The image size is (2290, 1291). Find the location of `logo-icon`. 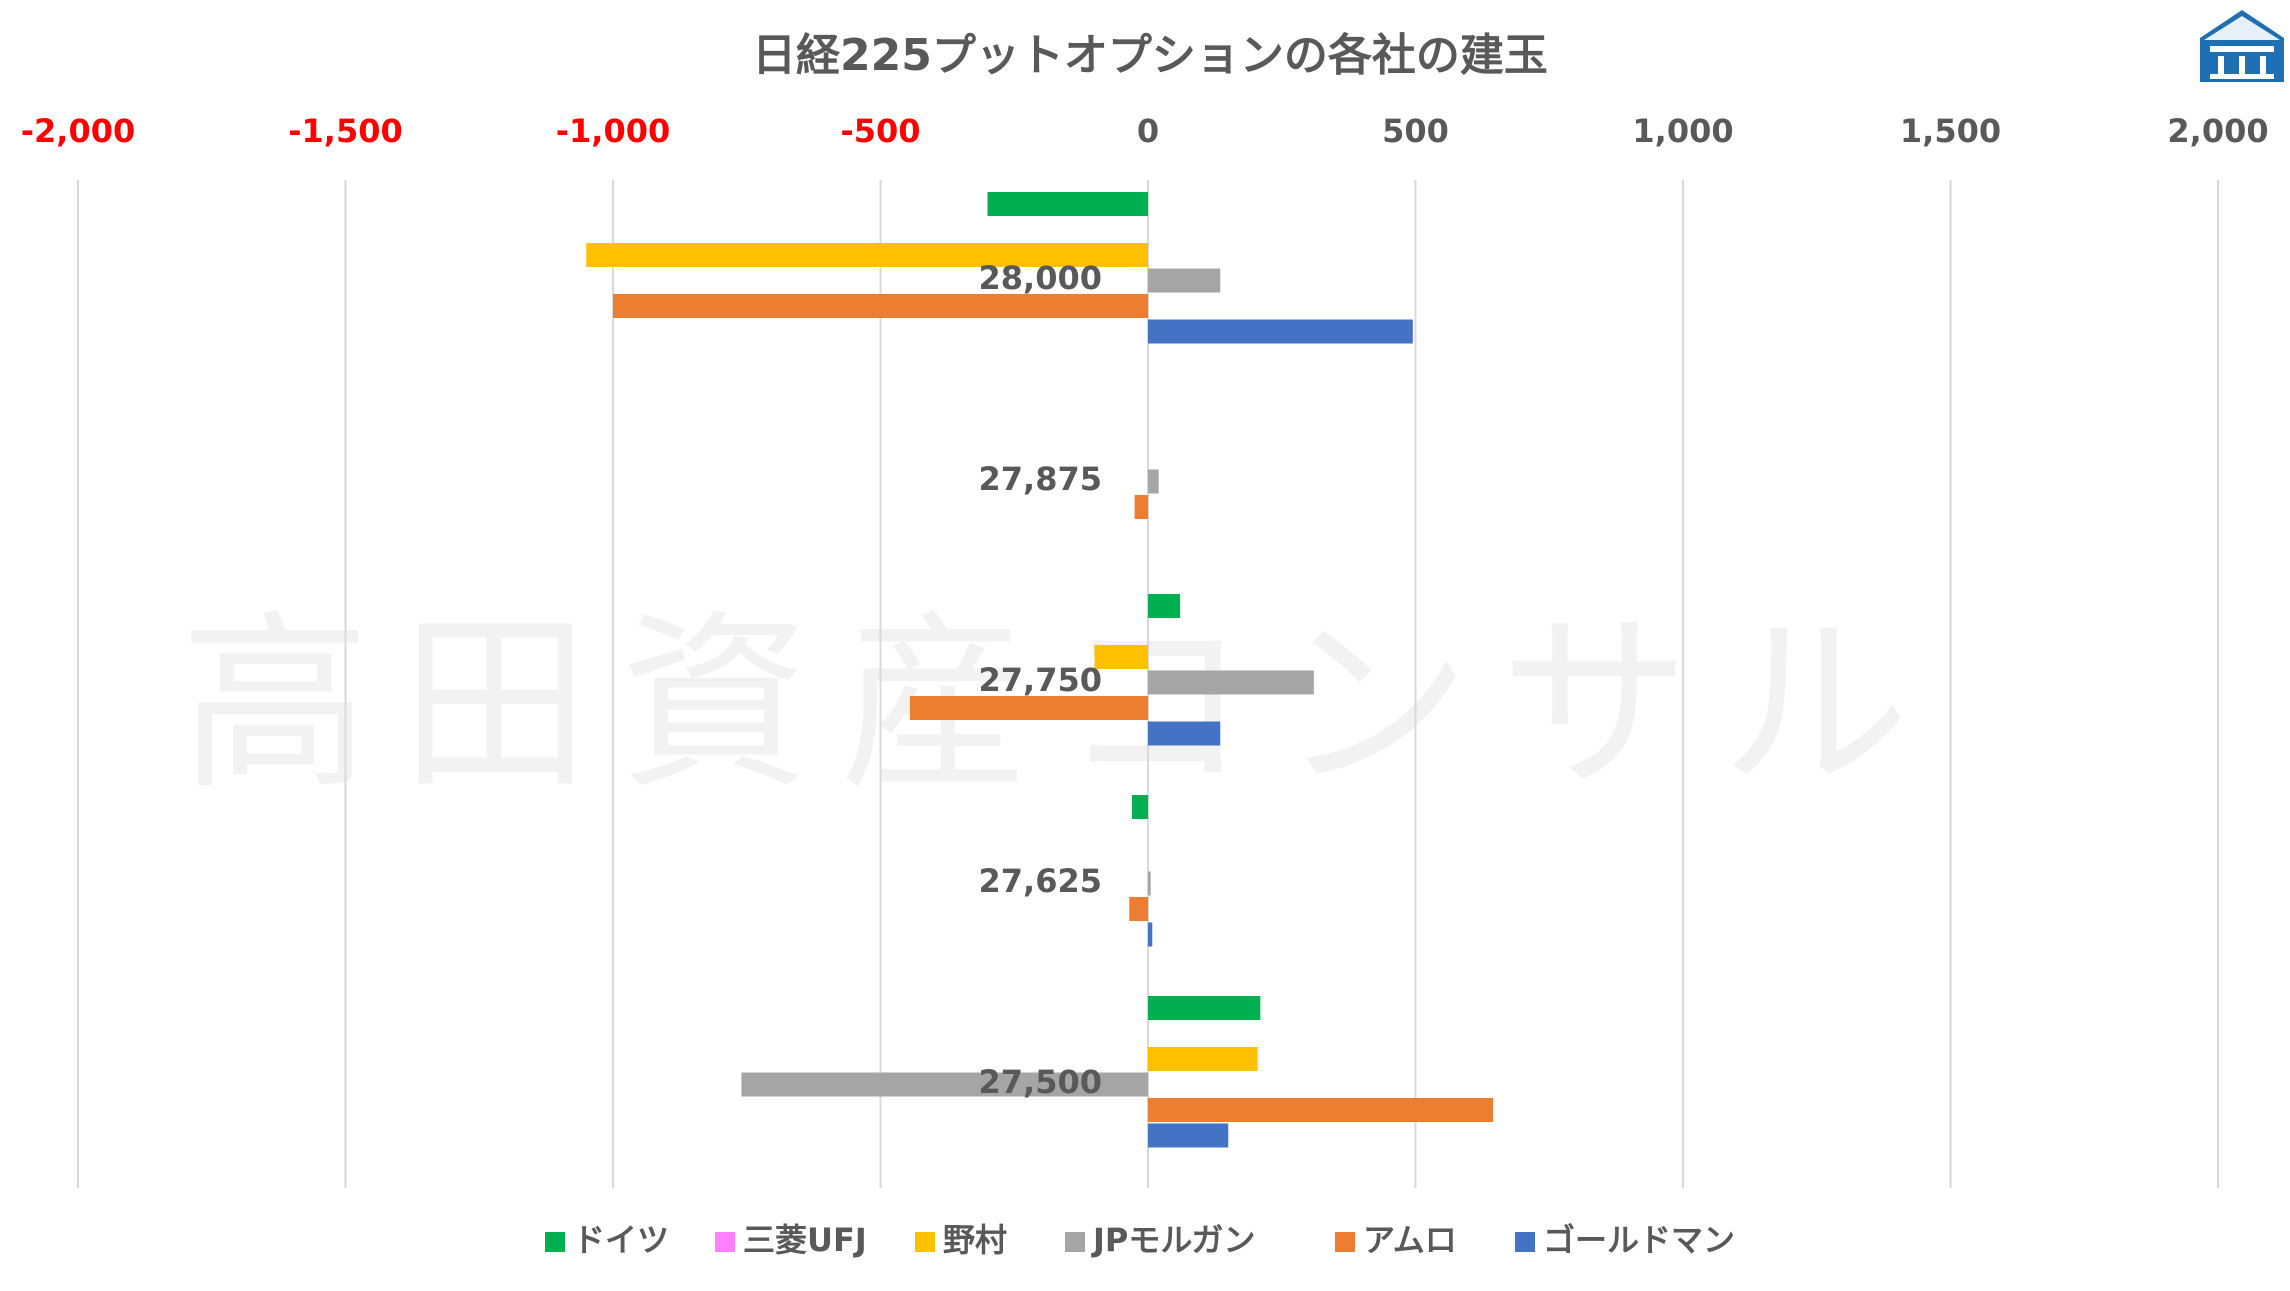

logo-icon is located at coordinates (2242, 46).